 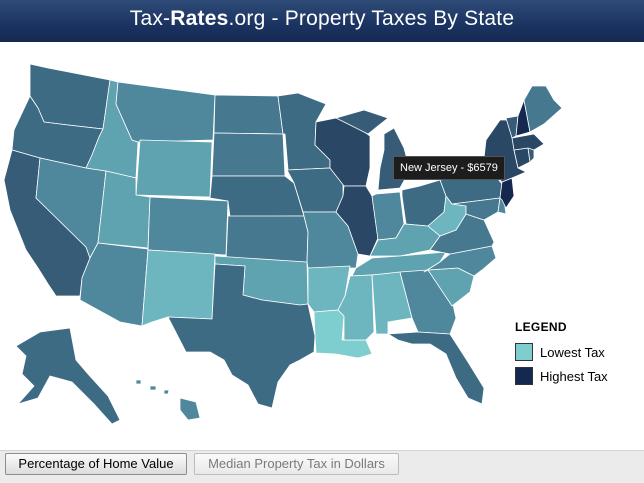 What do you see at coordinates (165, 112) in the screenshot?
I see `state-montana` at bounding box center [165, 112].